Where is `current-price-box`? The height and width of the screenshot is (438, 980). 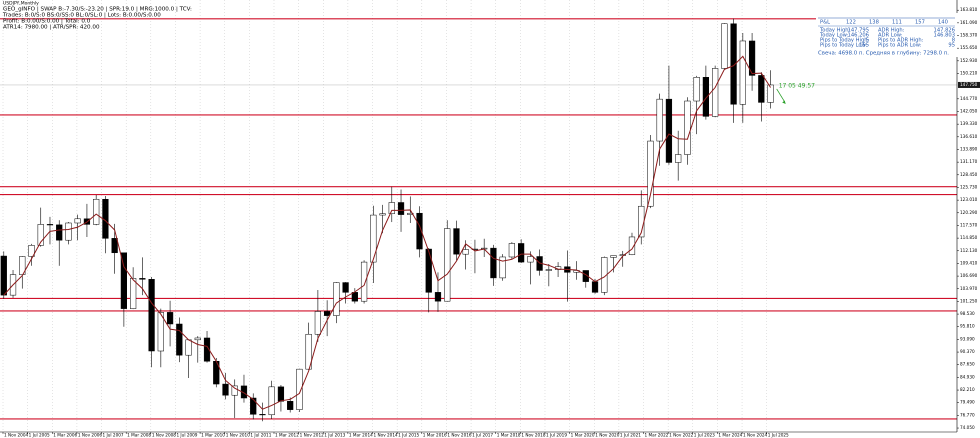
current-price-box is located at coordinates (969, 84).